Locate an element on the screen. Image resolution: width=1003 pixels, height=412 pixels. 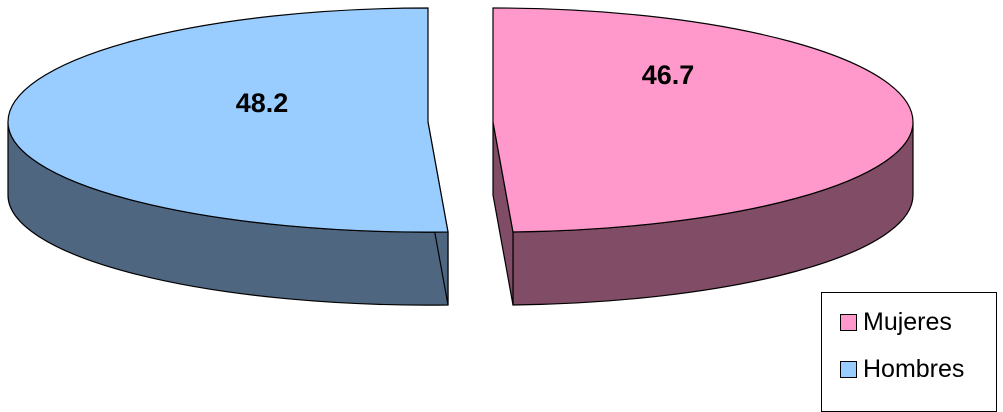
legend-item-mujeres: Mujeres is located at coordinates (896, 322).